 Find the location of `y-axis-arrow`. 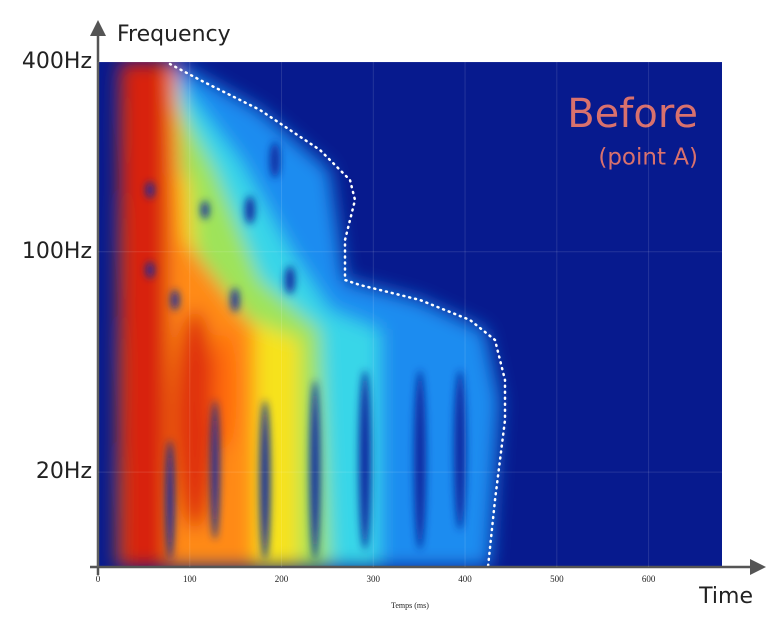

y-axis-arrow is located at coordinates (98, 28).